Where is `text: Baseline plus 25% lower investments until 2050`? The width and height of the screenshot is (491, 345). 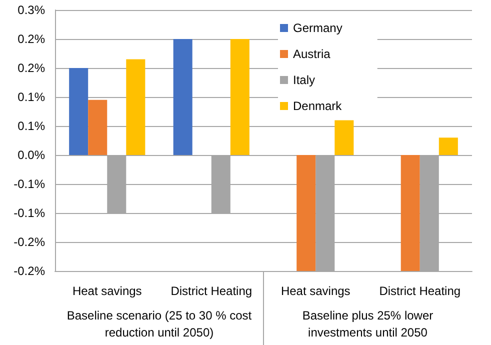 text: Baseline plus 25% lower investments until 2050 is located at coordinates (368, 324).